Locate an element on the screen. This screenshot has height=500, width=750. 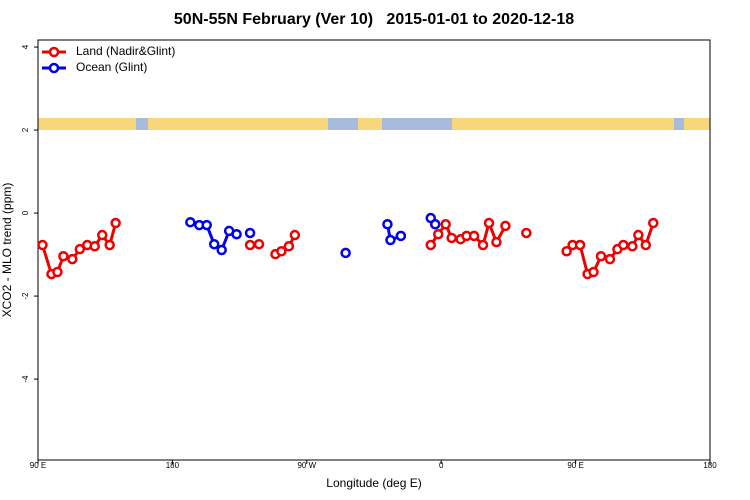
x-tick-label: 90 W is located at coordinates (306, 465).